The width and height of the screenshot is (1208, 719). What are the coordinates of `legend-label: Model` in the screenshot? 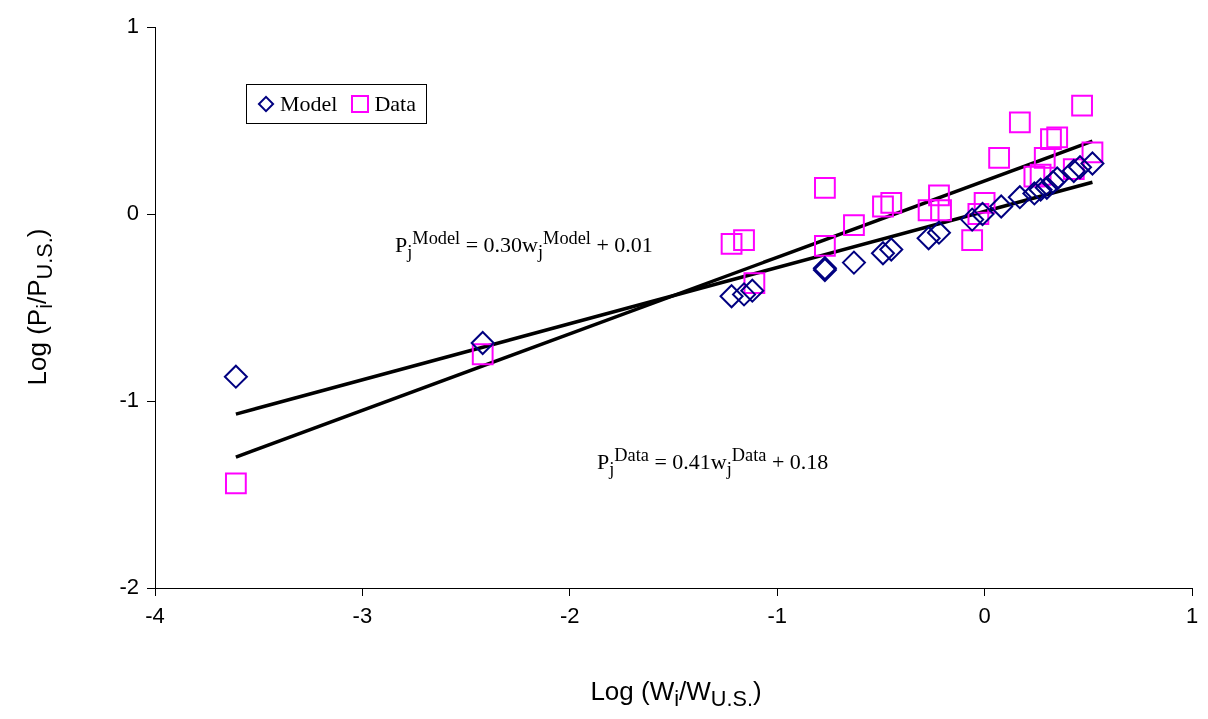 It's located at (309, 104).